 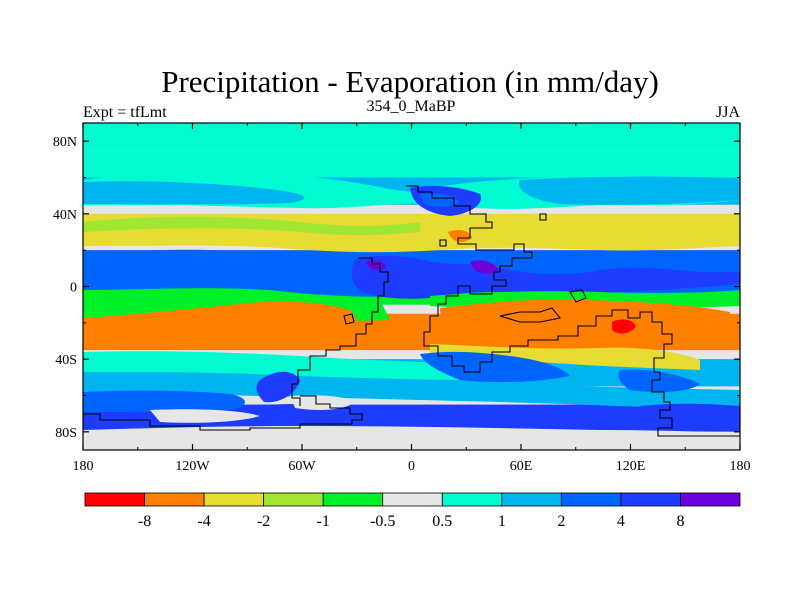 I want to click on subtitle-left: Expt = tfLmt, so click(x=125, y=112).